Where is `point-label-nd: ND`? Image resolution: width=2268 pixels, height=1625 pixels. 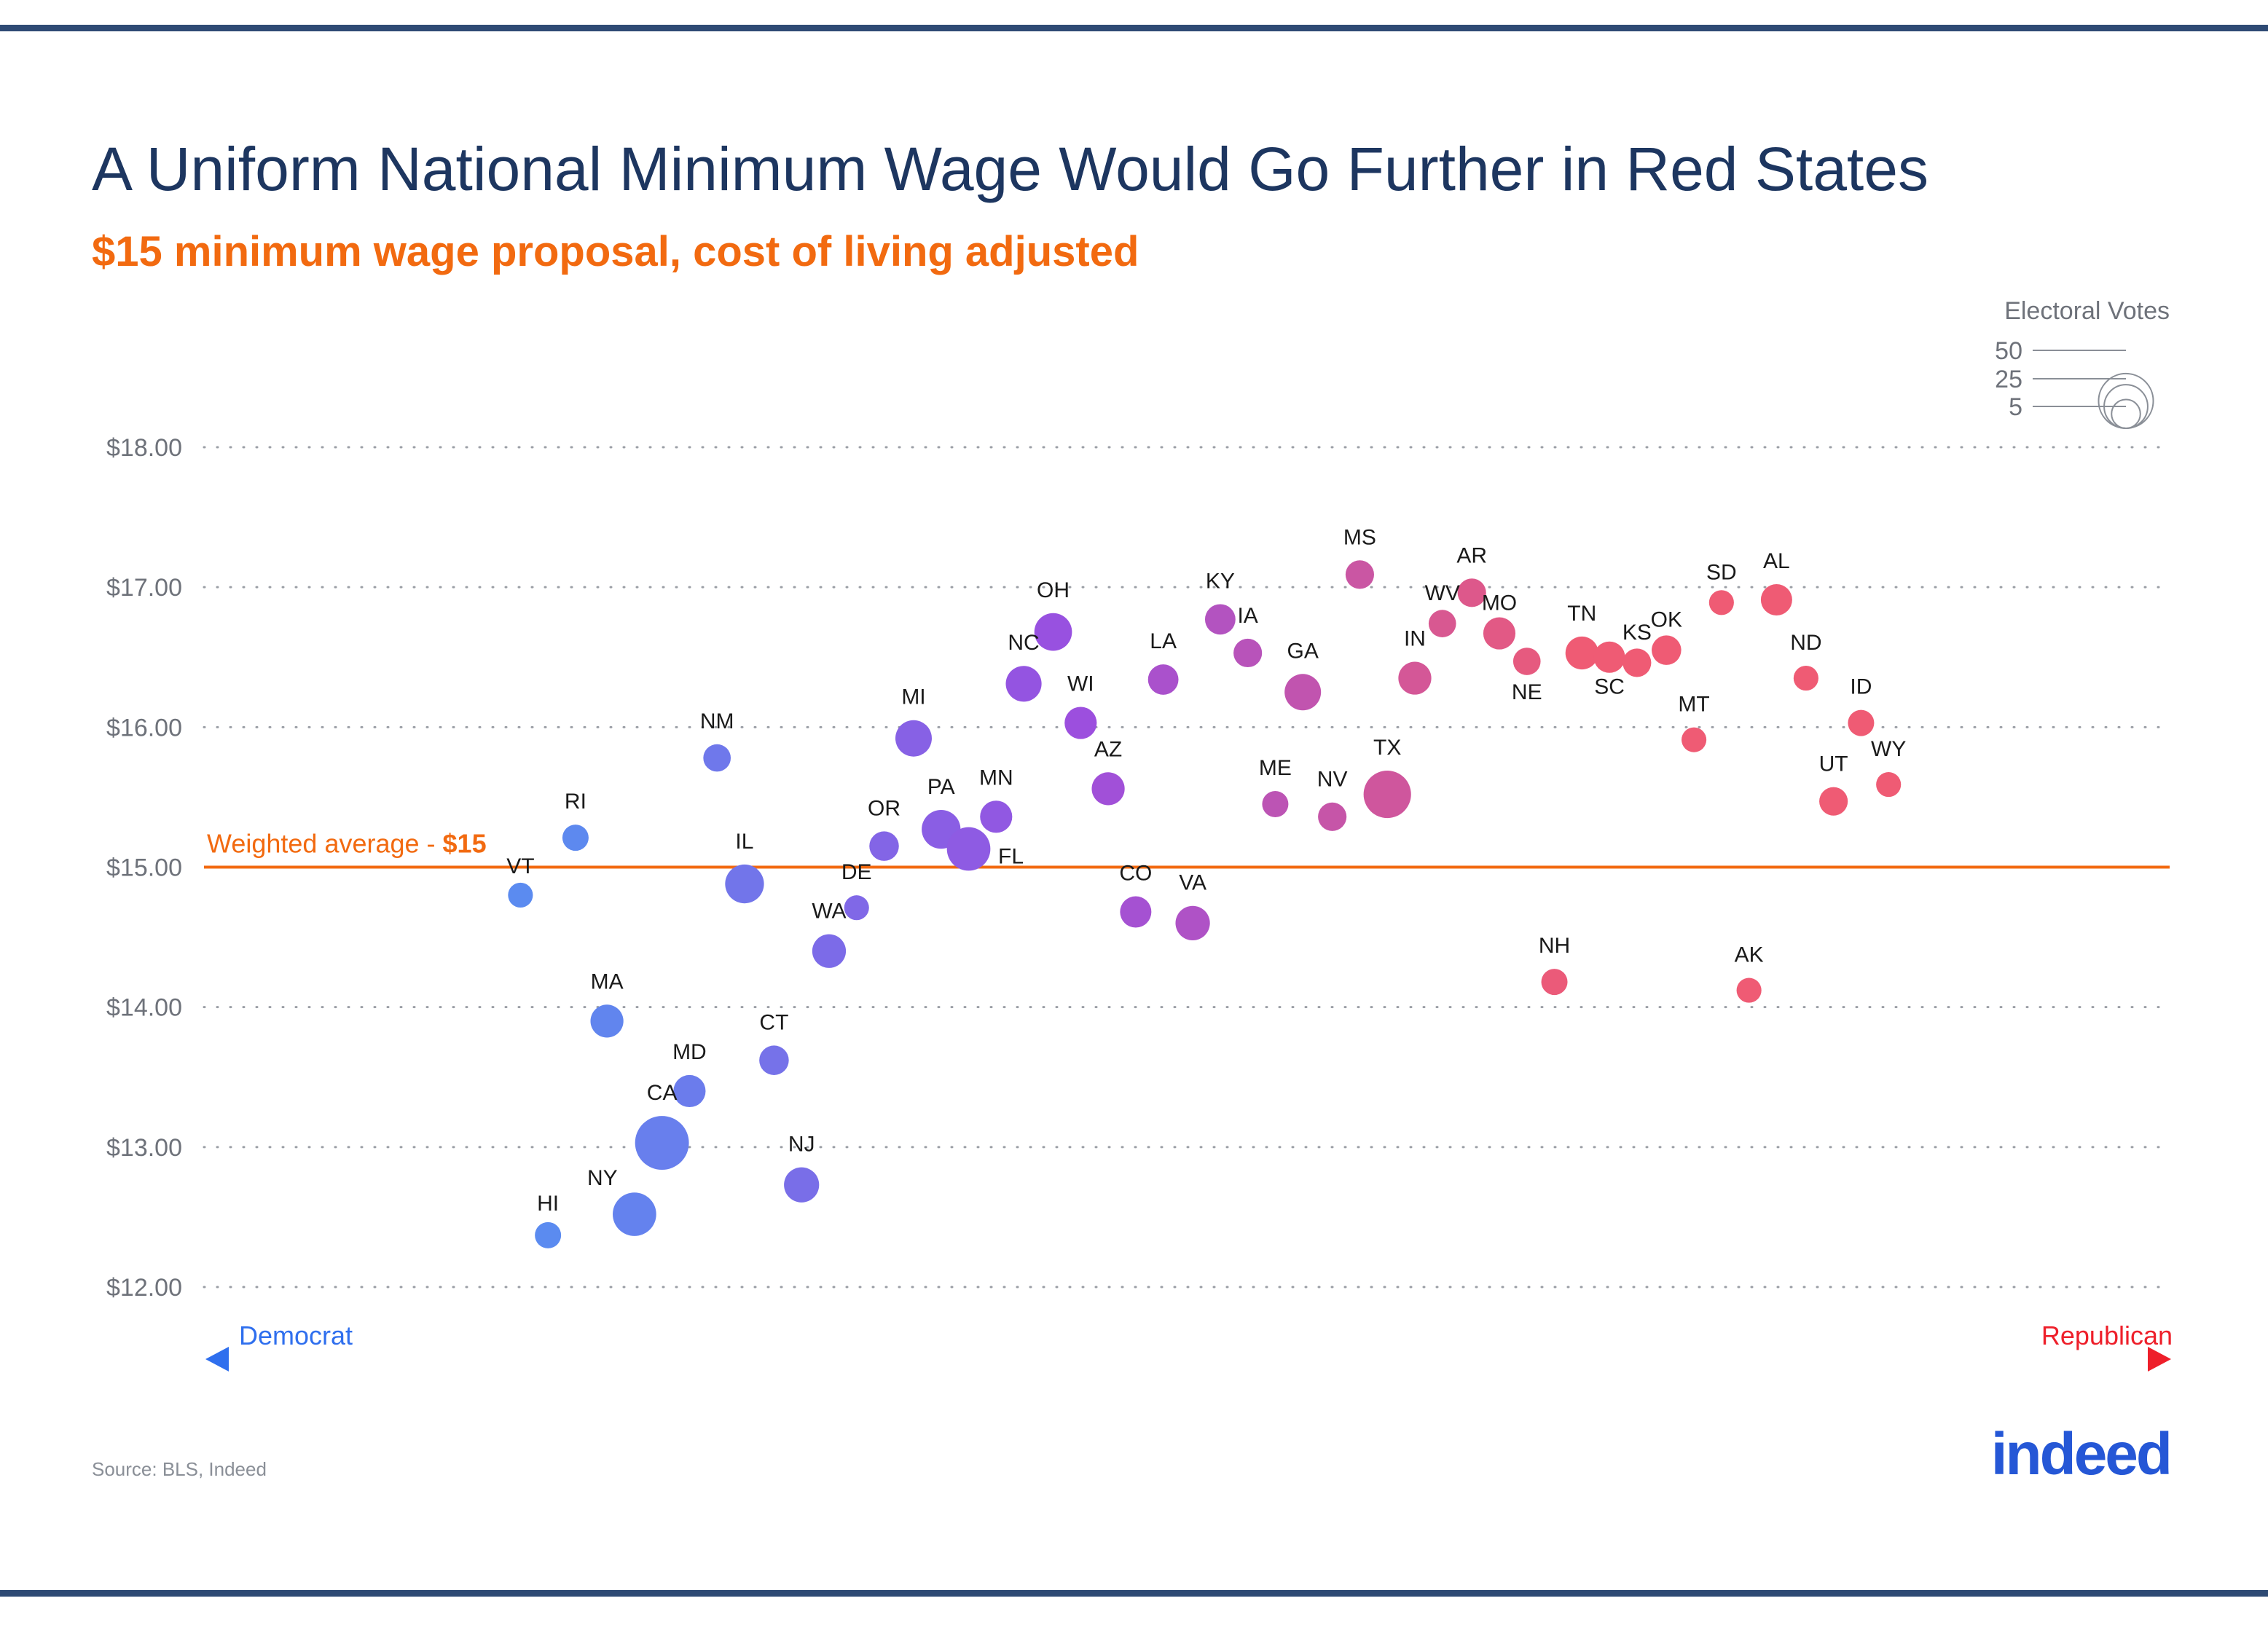 point-label-nd: ND is located at coordinates (1805, 643).